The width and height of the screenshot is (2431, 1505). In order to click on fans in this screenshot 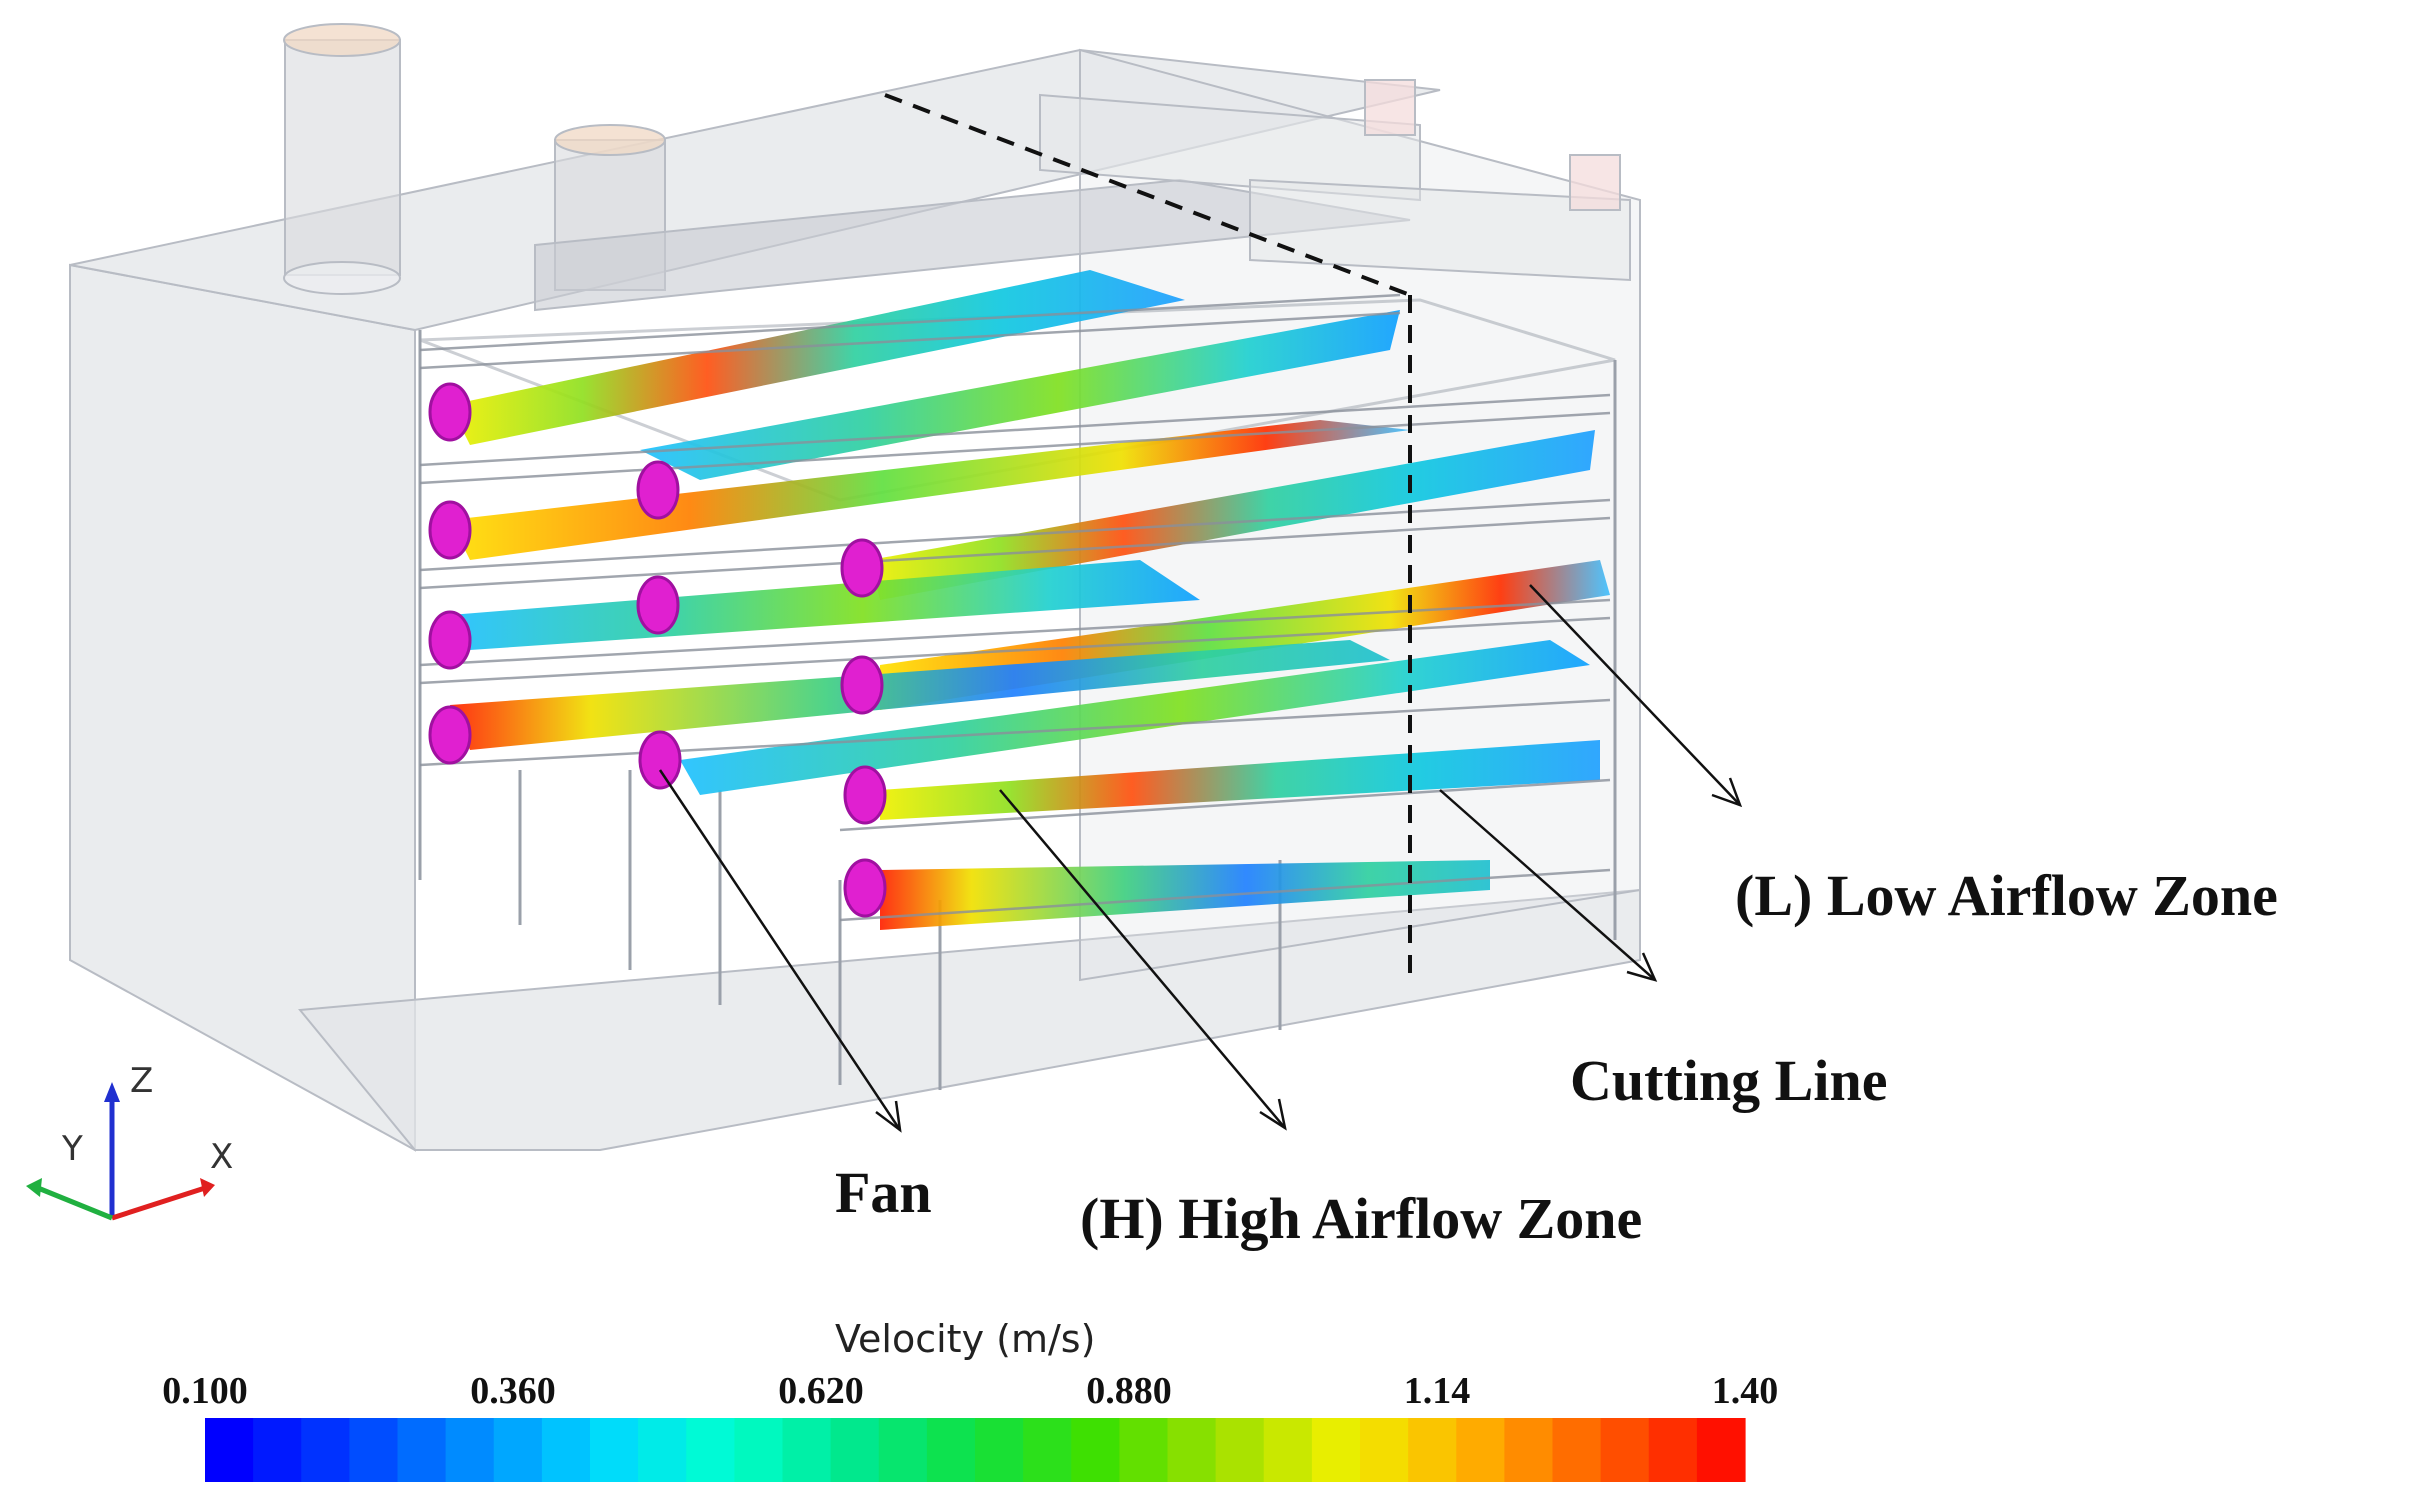, I will do `click(657, 650)`.